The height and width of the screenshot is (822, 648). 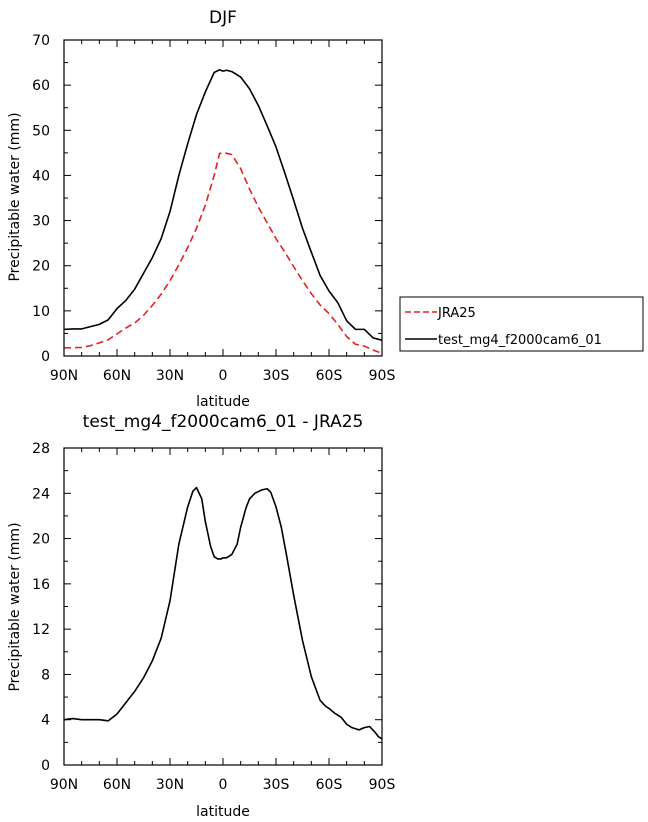 I want to click on djf-y-tick-label: 40, so click(x=41, y=176).